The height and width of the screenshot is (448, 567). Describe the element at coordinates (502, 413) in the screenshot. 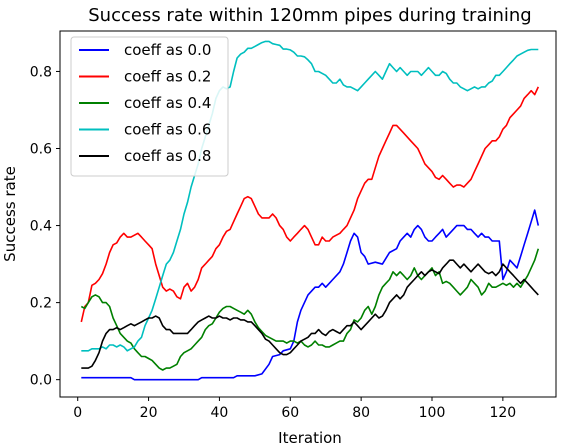

I see `x-tick-label-6: 120` at that location.